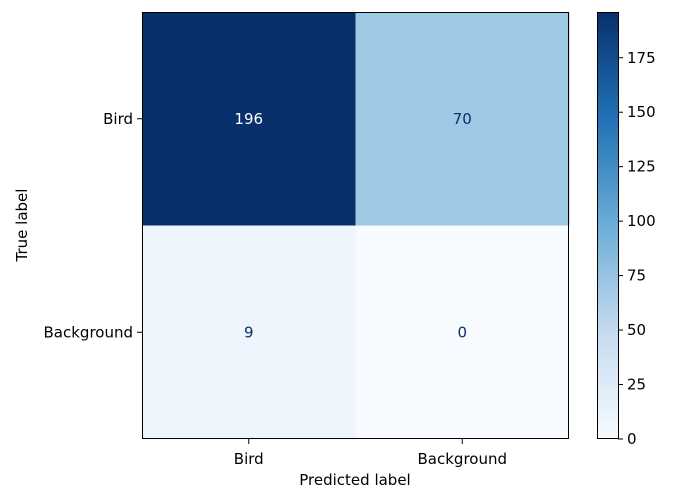 This screenshot has height=489, width=675. I want to click on x-tick-label: Bird, so click(249, 459).